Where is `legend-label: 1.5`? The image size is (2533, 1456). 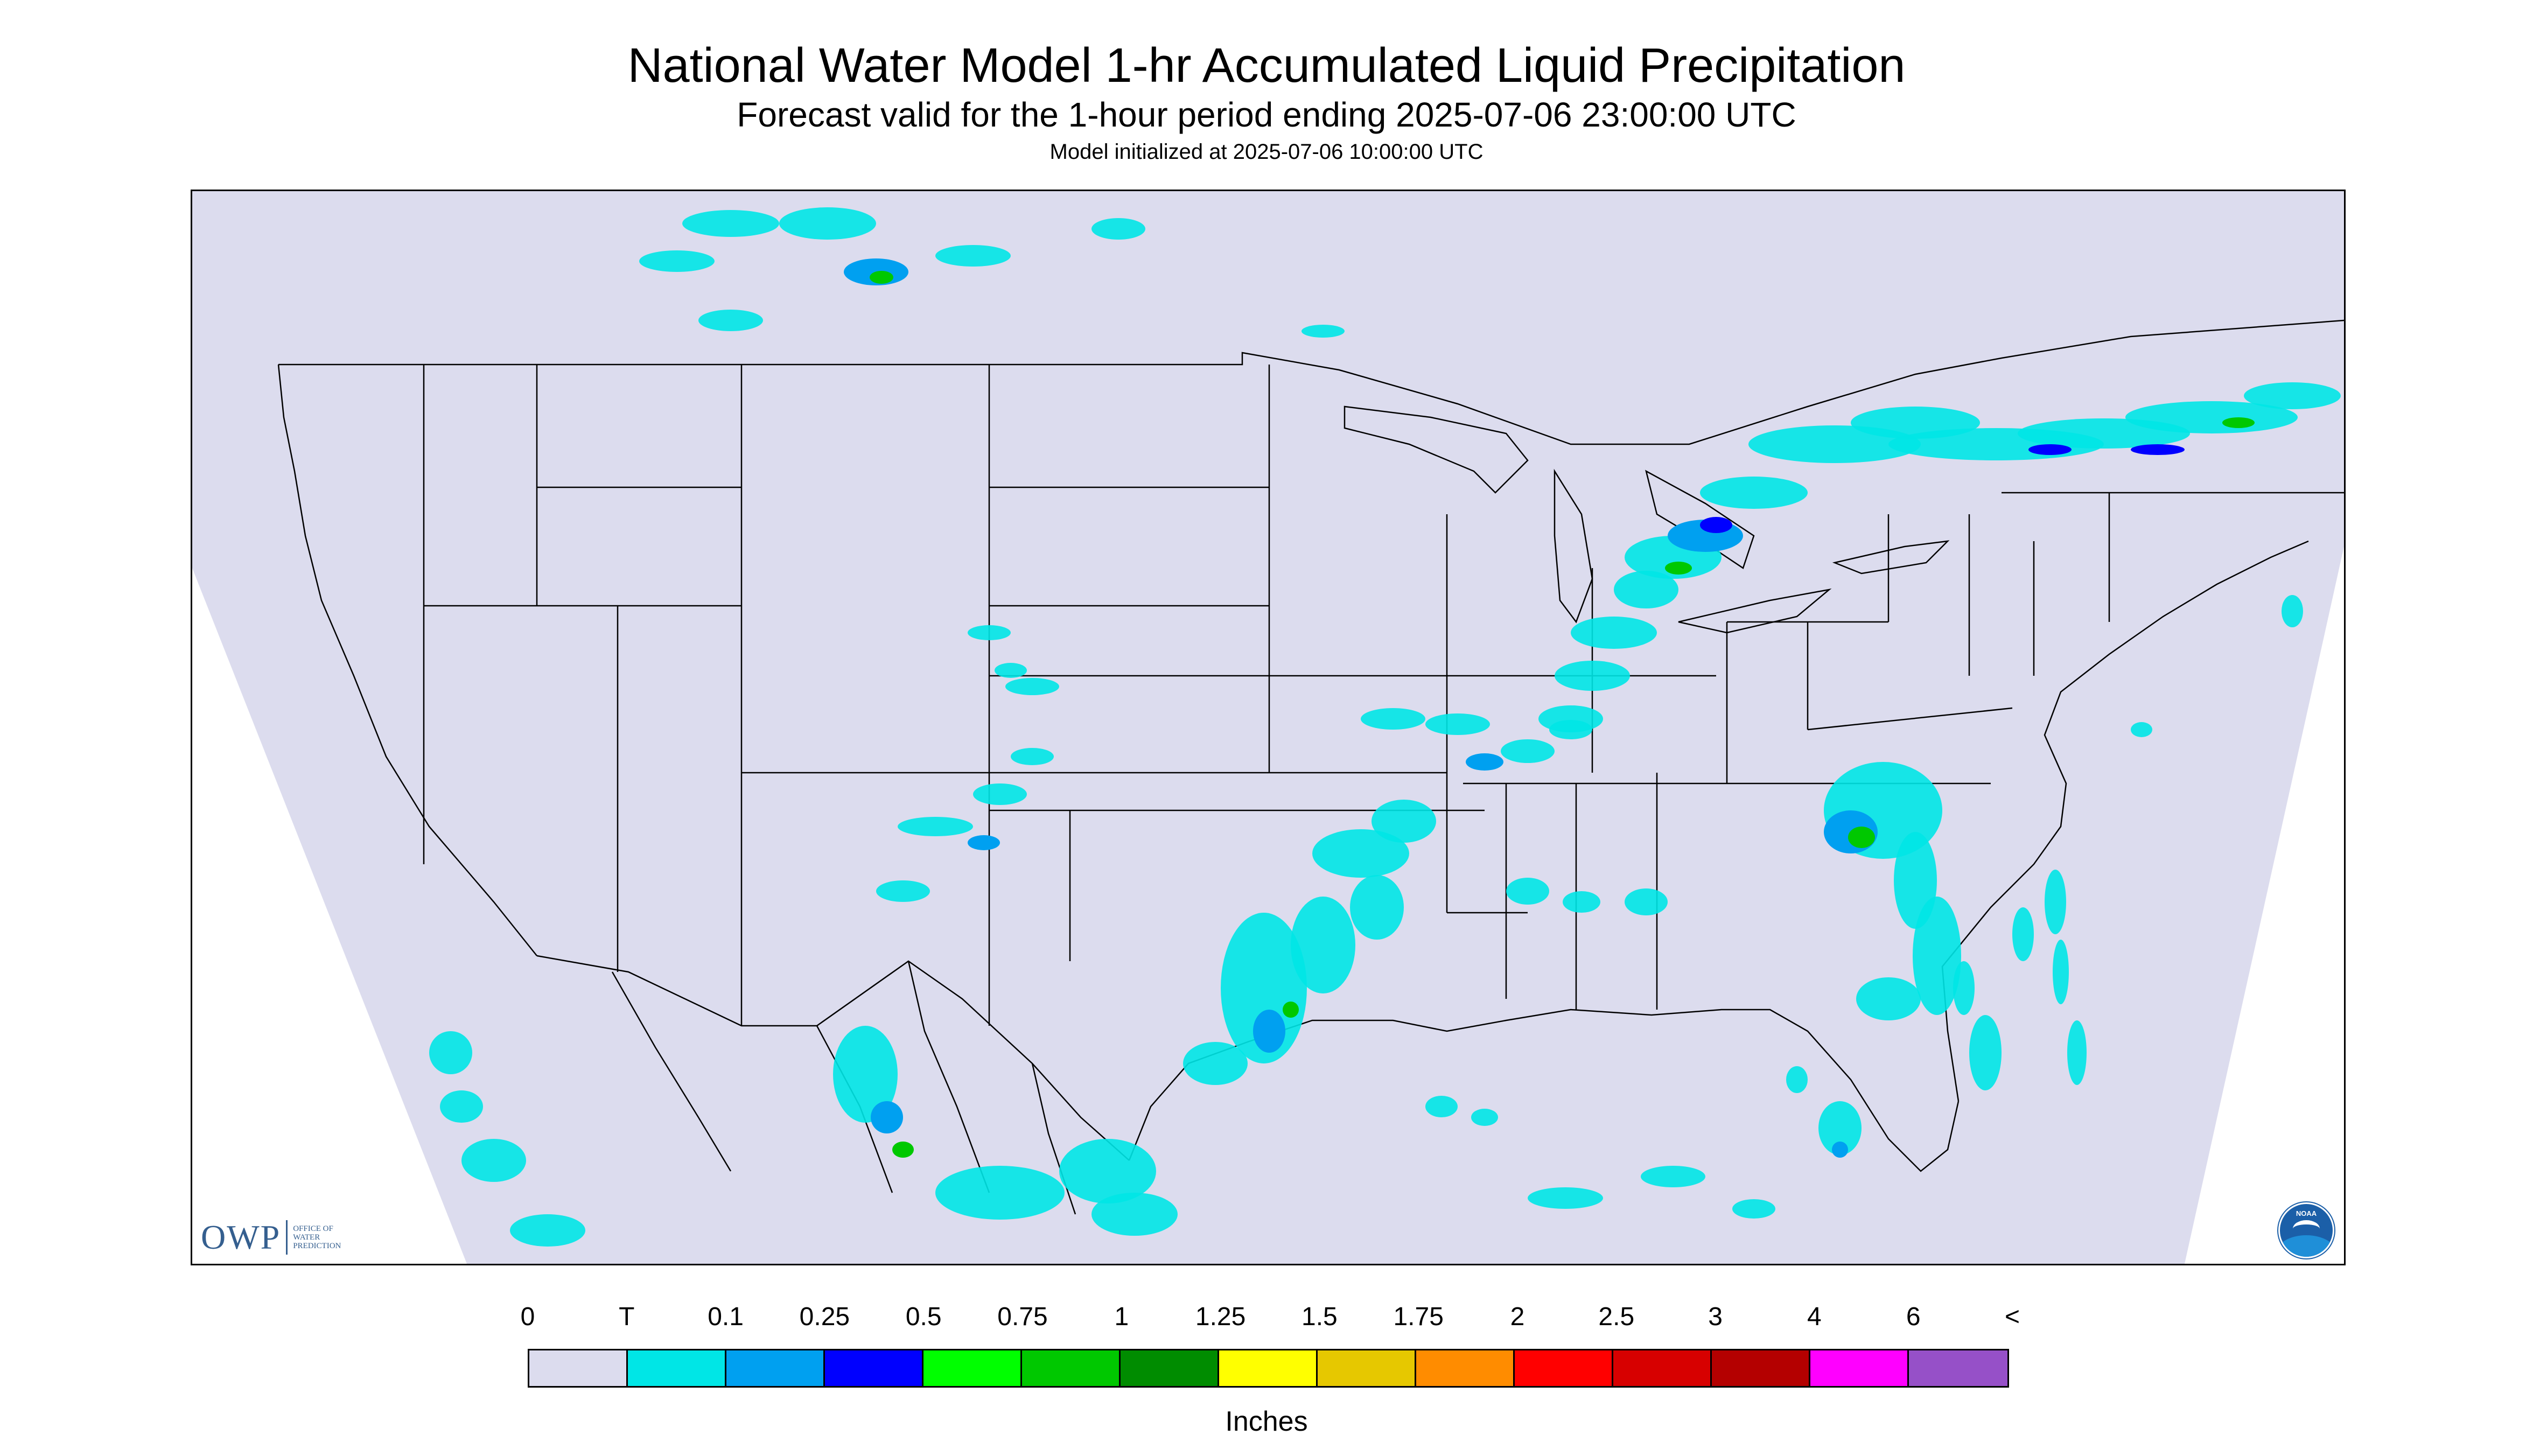 legend-label: 1.5 is located at coordinates (1320, 1317).